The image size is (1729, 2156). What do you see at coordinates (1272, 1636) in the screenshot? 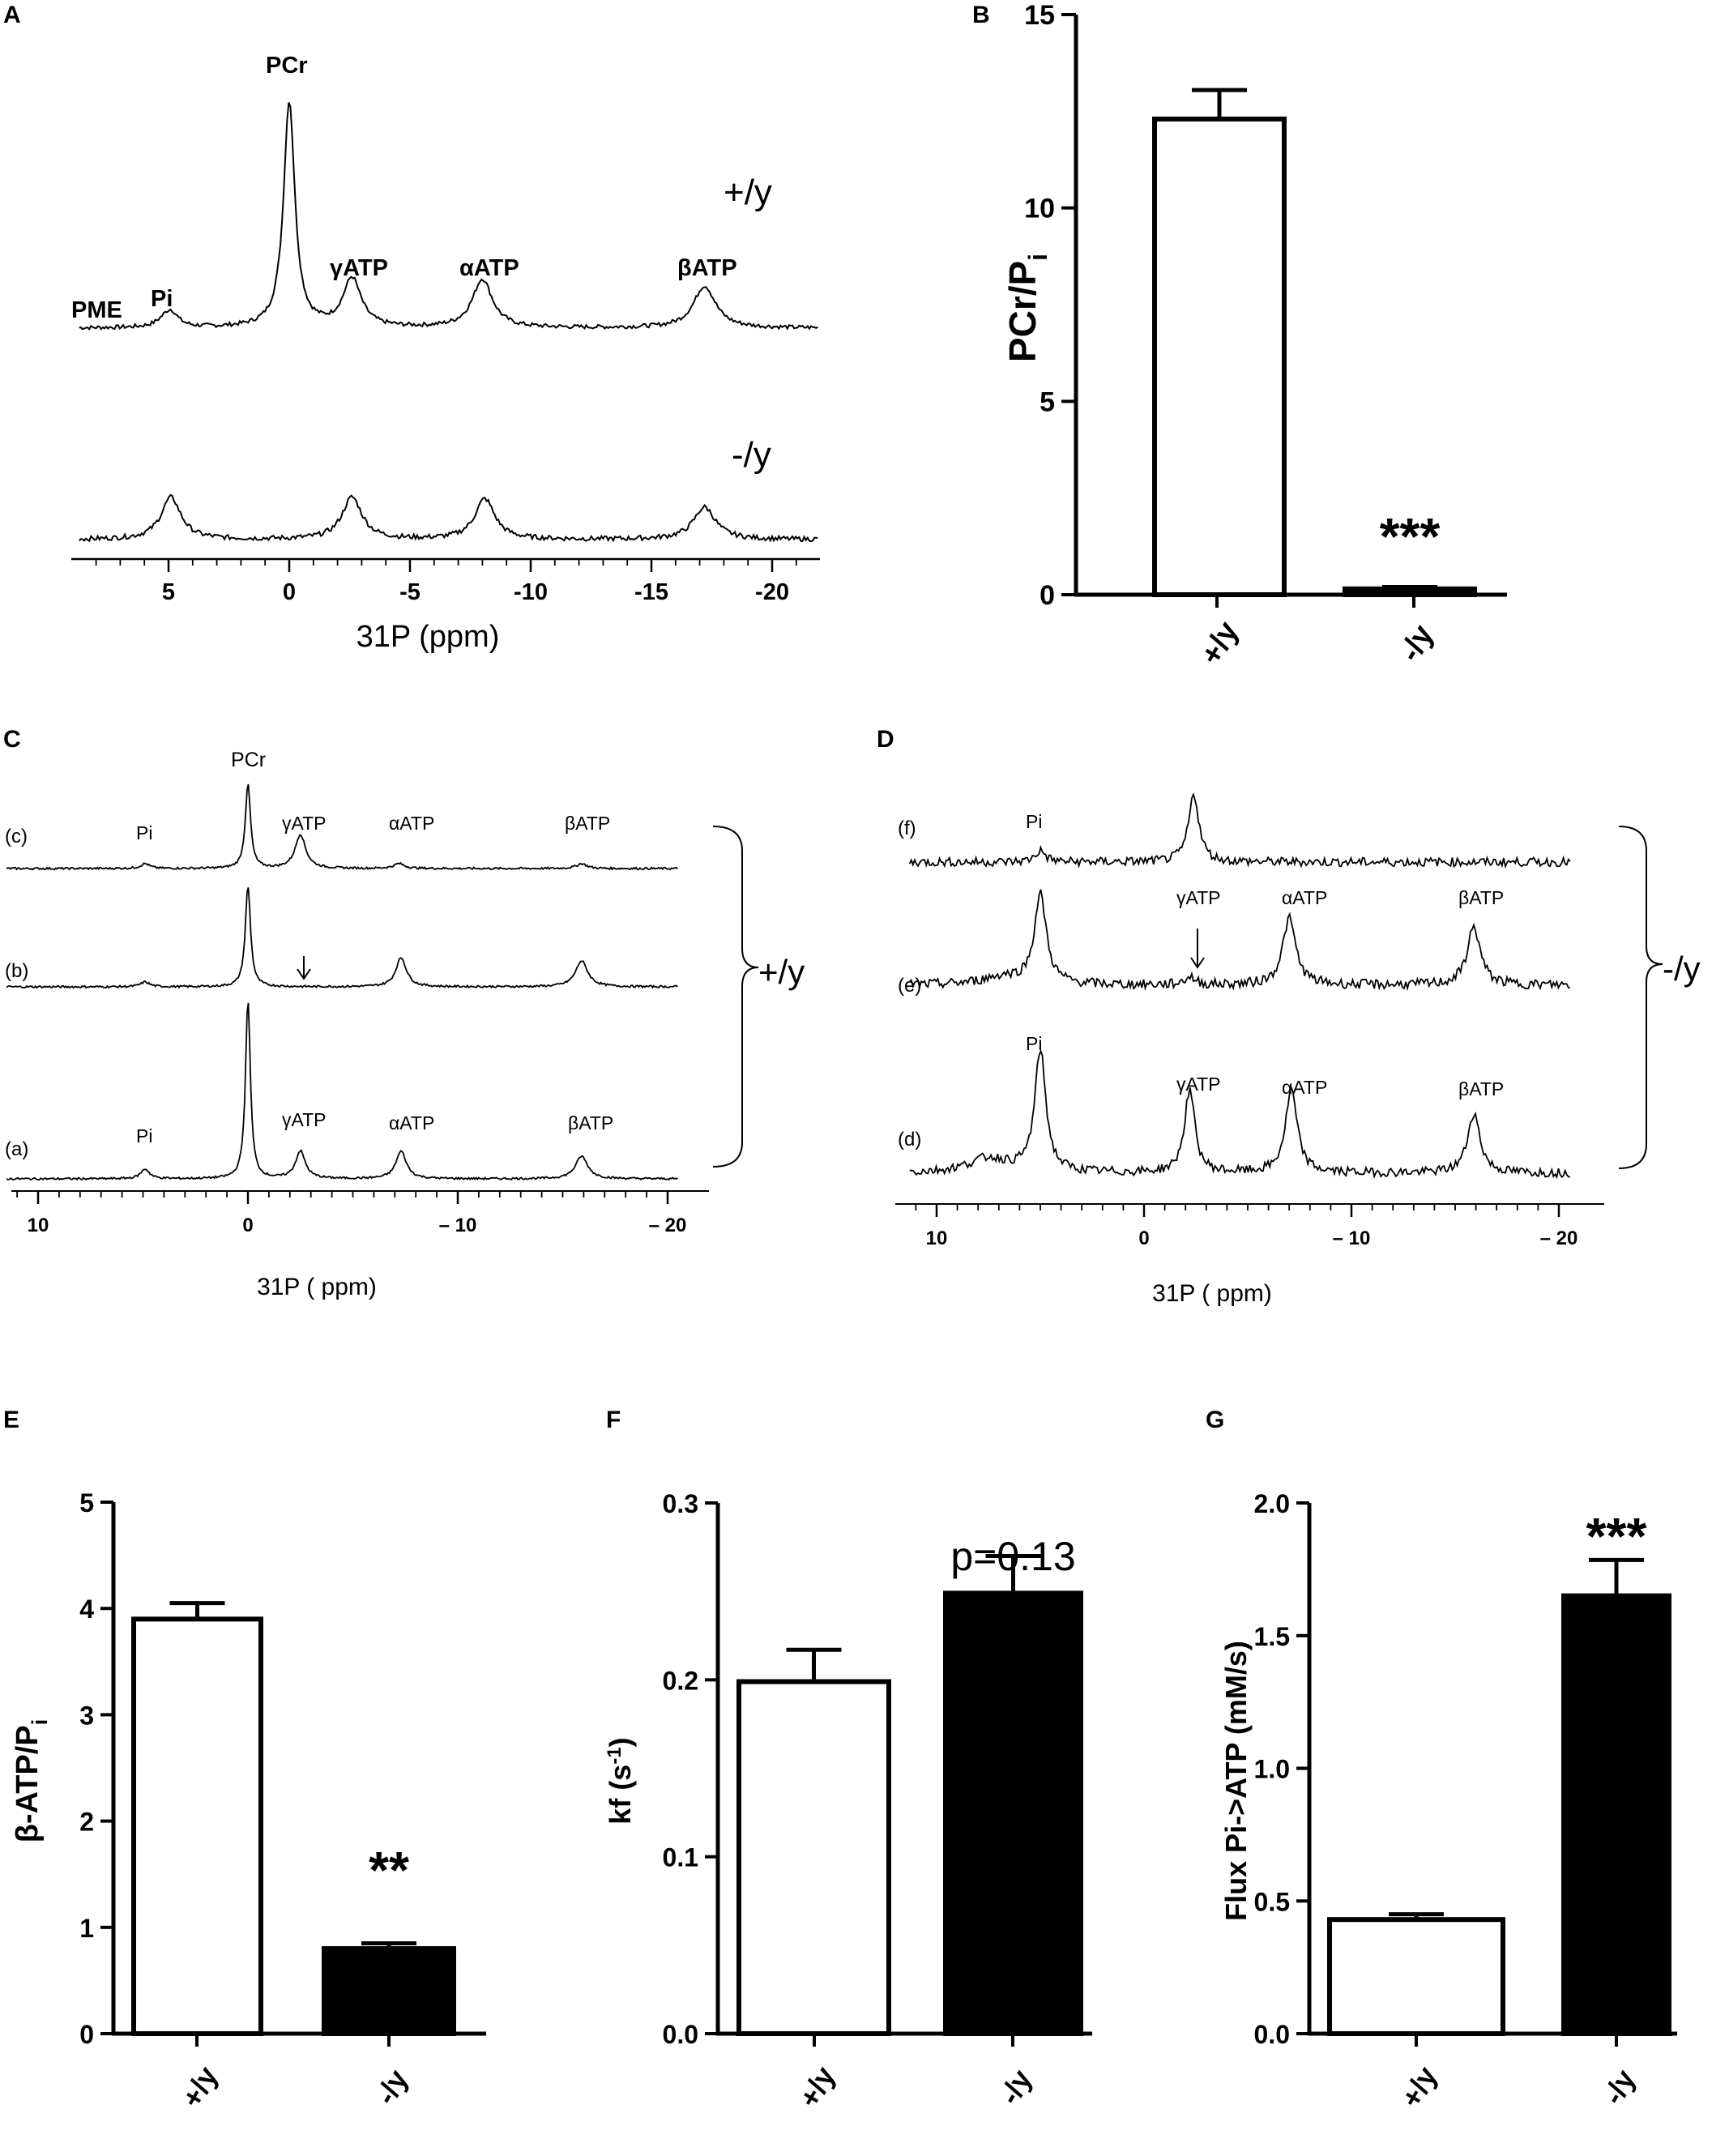
I see `y-tick-label: 1.5` at bounding box center [1272, 1636].